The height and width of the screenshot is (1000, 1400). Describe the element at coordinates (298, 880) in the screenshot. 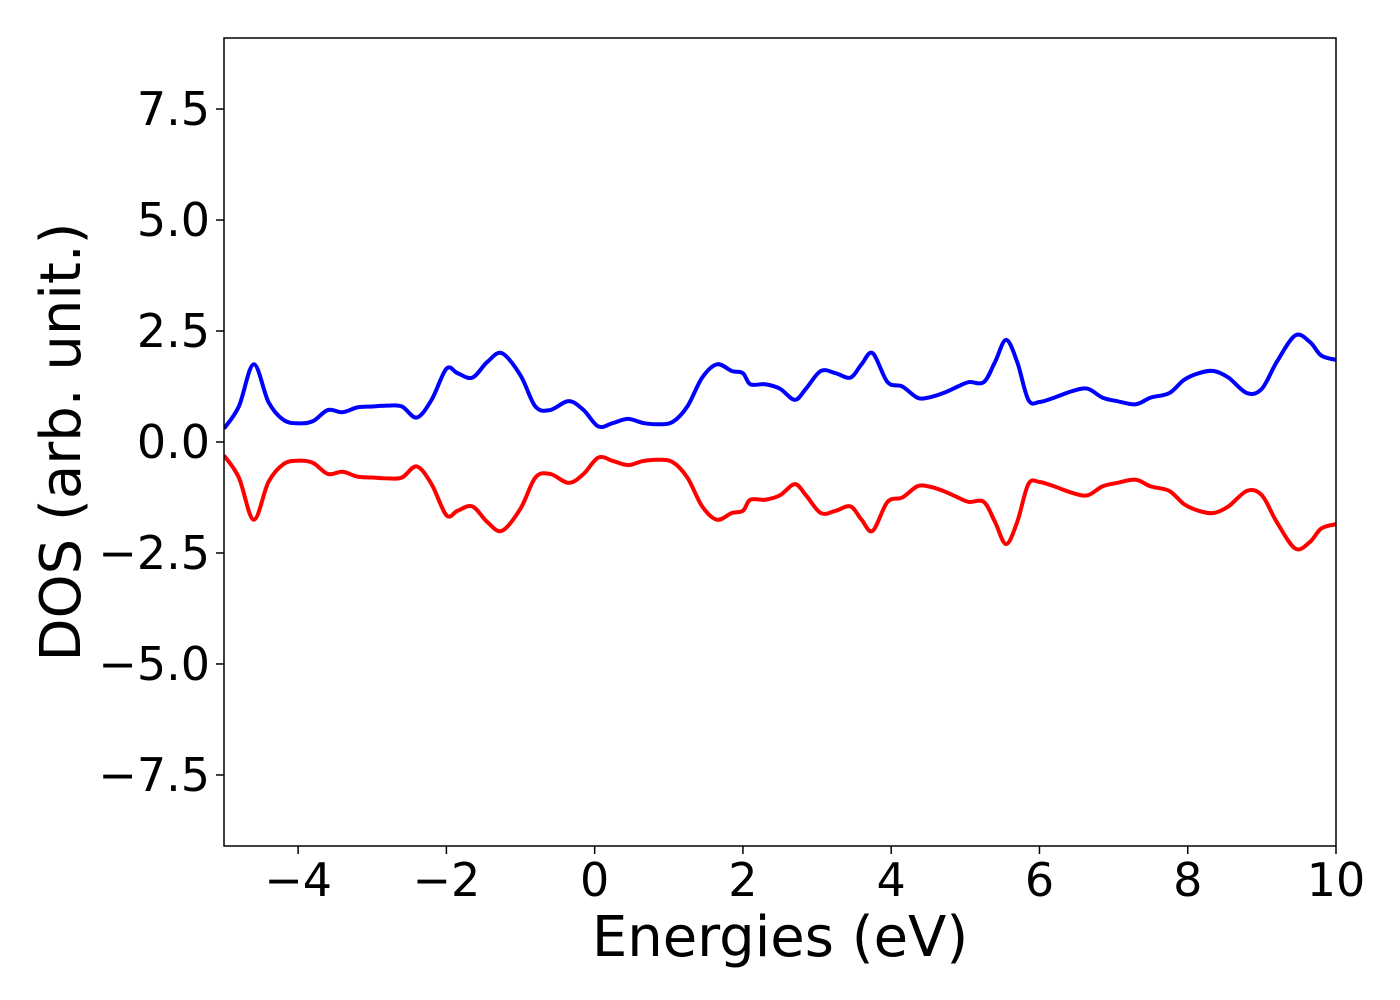

I see `x-tick-label: −4` at that location.